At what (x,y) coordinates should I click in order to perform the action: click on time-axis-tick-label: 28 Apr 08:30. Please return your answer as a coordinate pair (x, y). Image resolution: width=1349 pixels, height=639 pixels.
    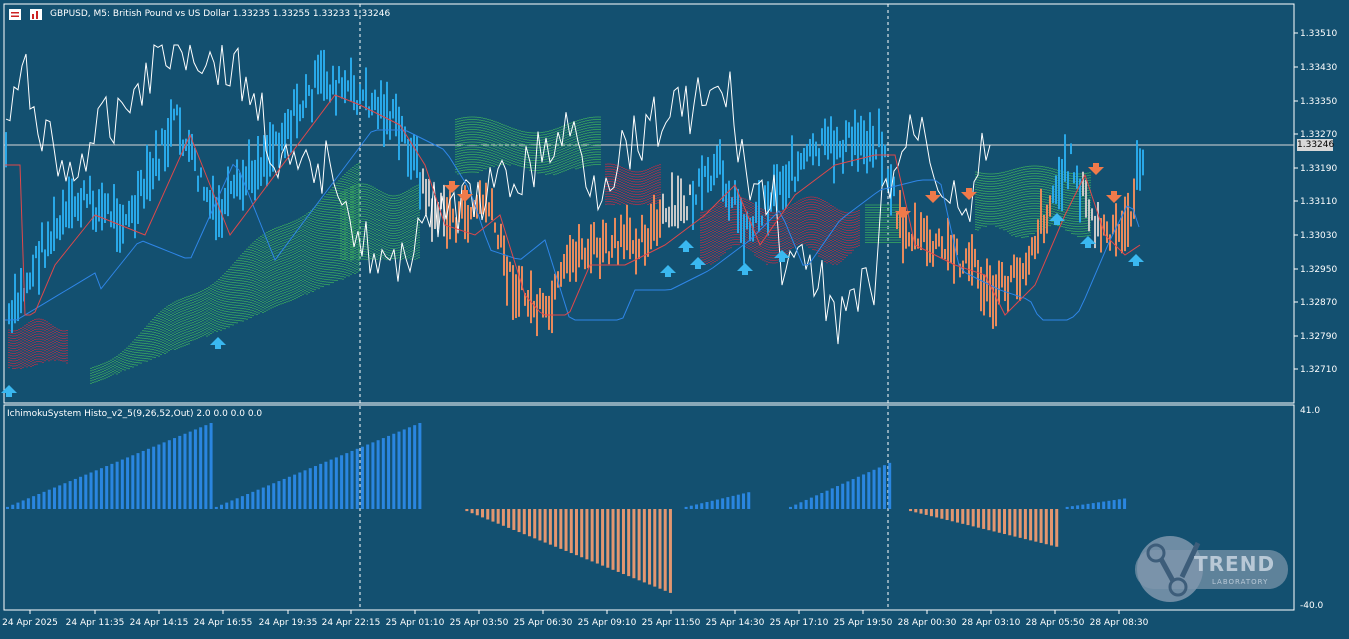
    Looking at the image, I should click on (1119, 623).